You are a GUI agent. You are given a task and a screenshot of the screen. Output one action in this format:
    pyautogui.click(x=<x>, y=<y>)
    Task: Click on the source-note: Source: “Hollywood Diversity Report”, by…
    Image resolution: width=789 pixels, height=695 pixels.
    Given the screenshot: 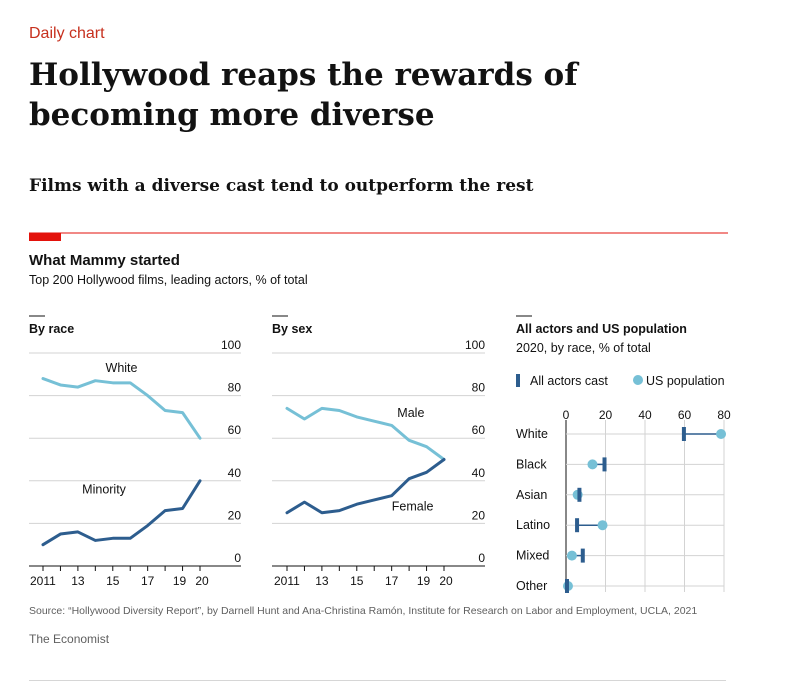 What is the action you would take?
    pyautogui.click(x=363, y=611)
    